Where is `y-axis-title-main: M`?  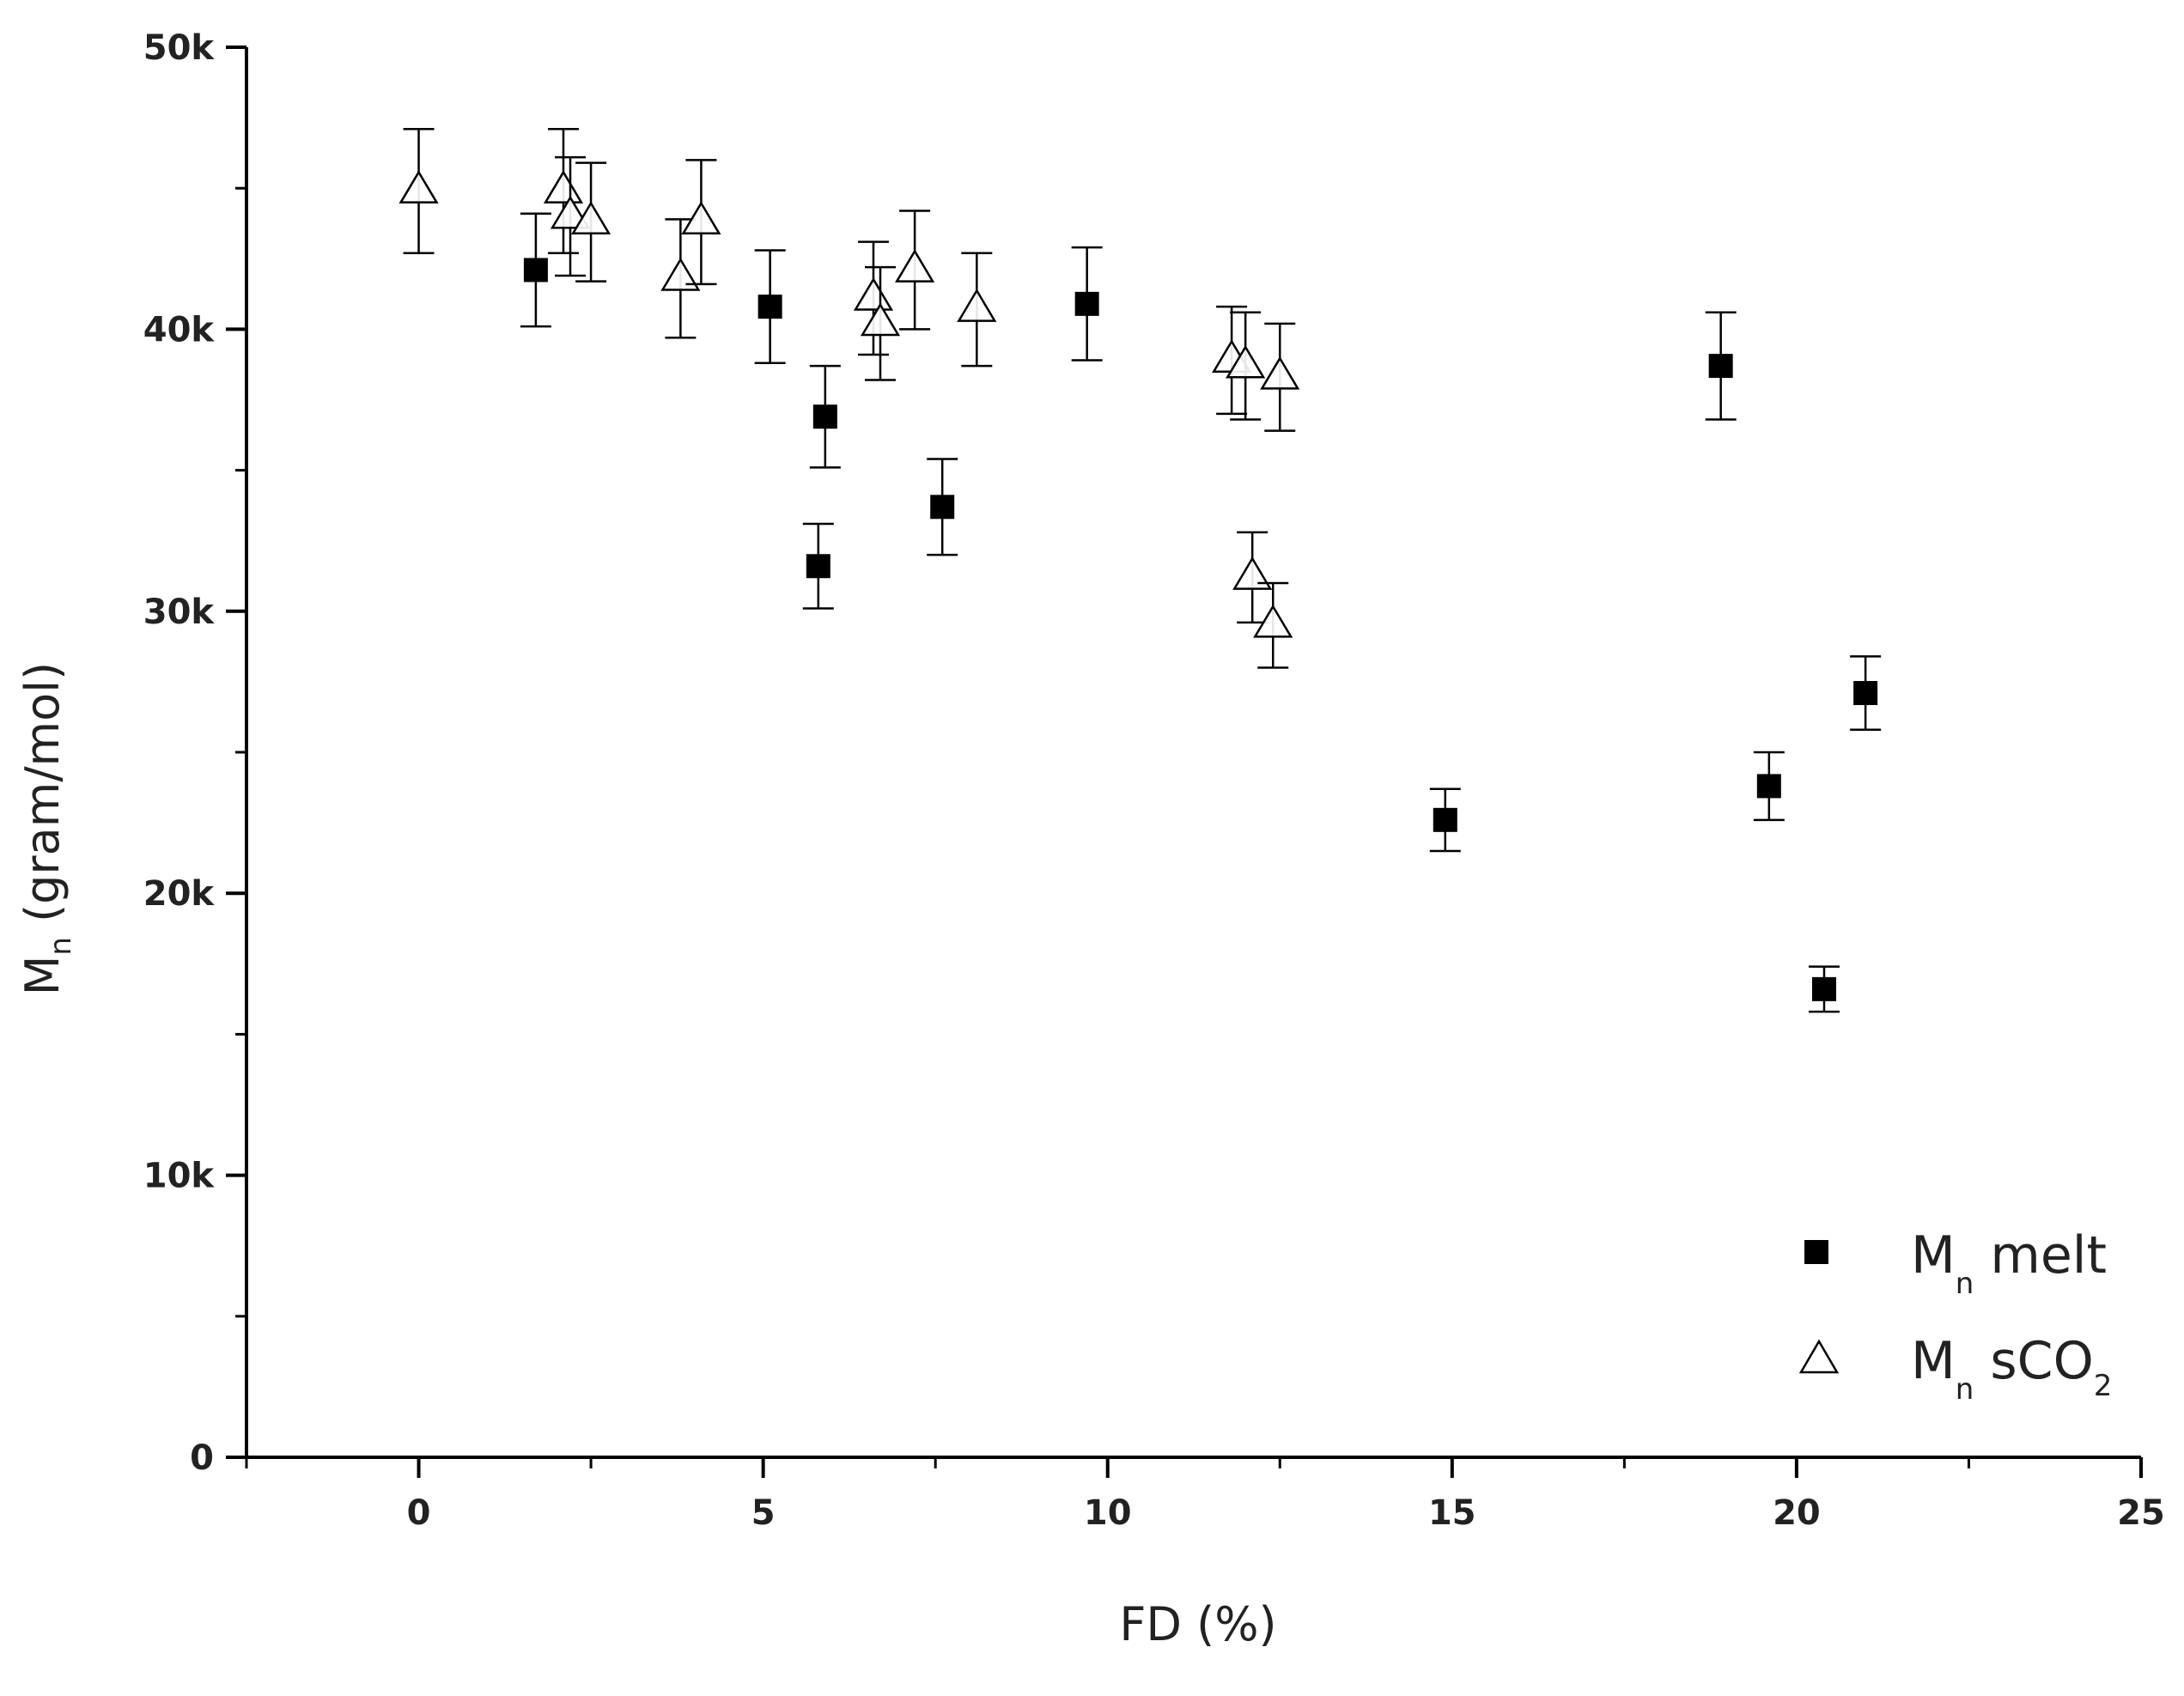
y-axis-title-main: M is located at coordinates (42, 976).